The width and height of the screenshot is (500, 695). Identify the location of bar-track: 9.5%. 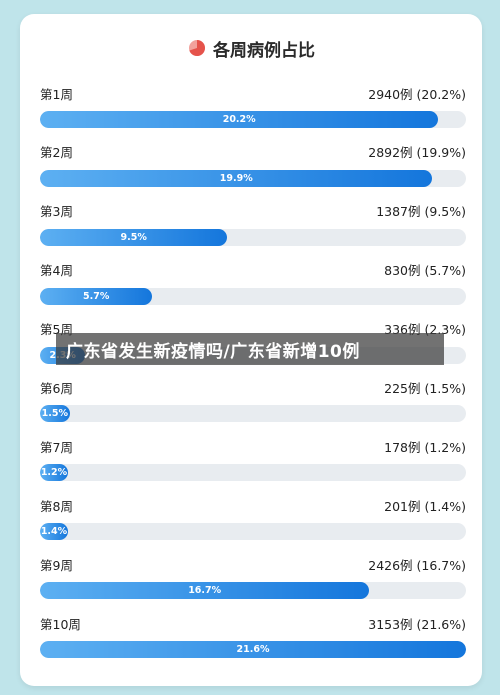
(253, 237).